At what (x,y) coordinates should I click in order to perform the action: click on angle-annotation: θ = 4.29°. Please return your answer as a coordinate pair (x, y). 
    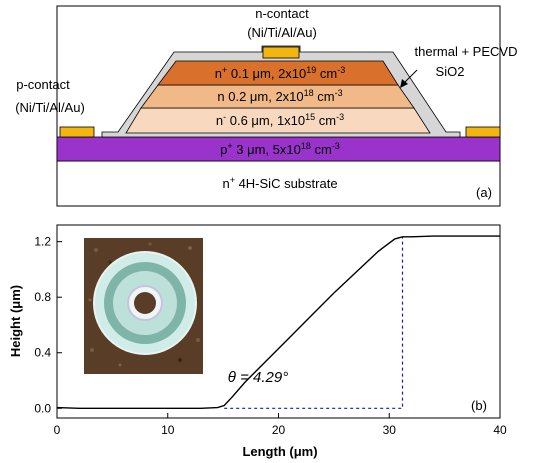
    Looking at the image, I should click on (258, 377).